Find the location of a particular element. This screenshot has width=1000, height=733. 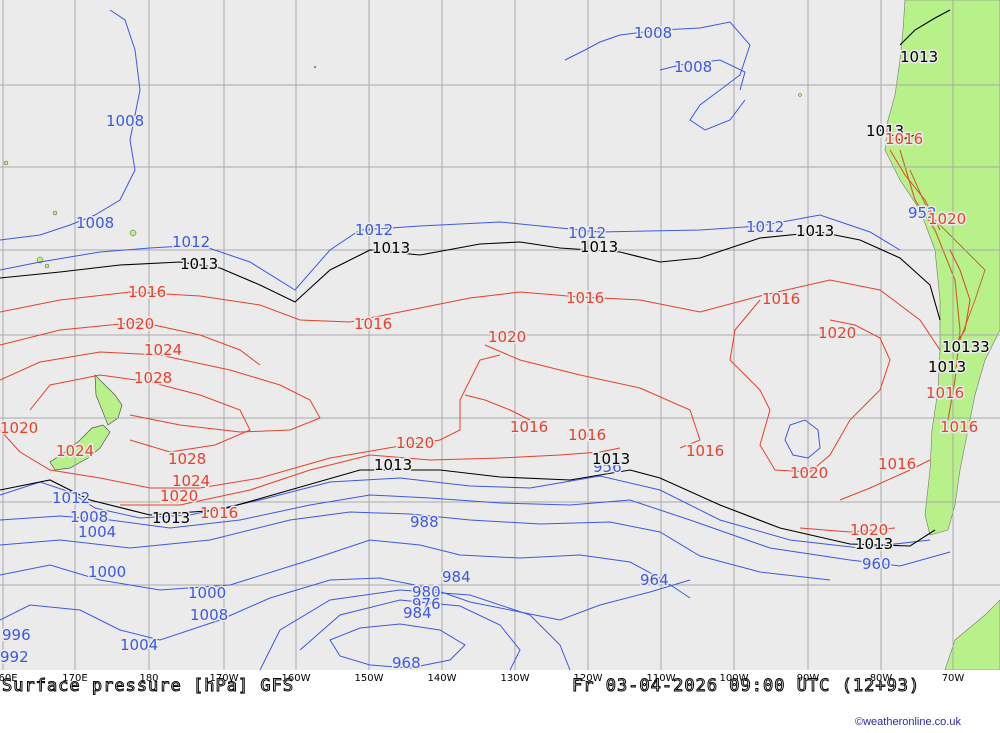

isobar-label-blue: 952 is located at coordinates (922, 213).